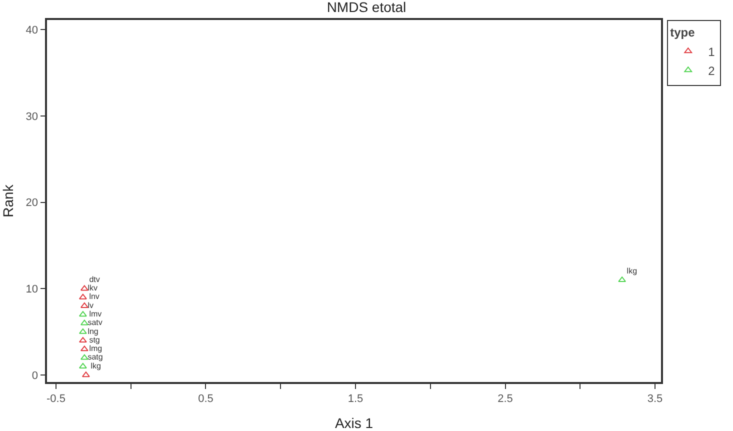  Describe the element at coordinates (206, 398) in the screenshot. I see `x-tick-label: 0.5` at that location.